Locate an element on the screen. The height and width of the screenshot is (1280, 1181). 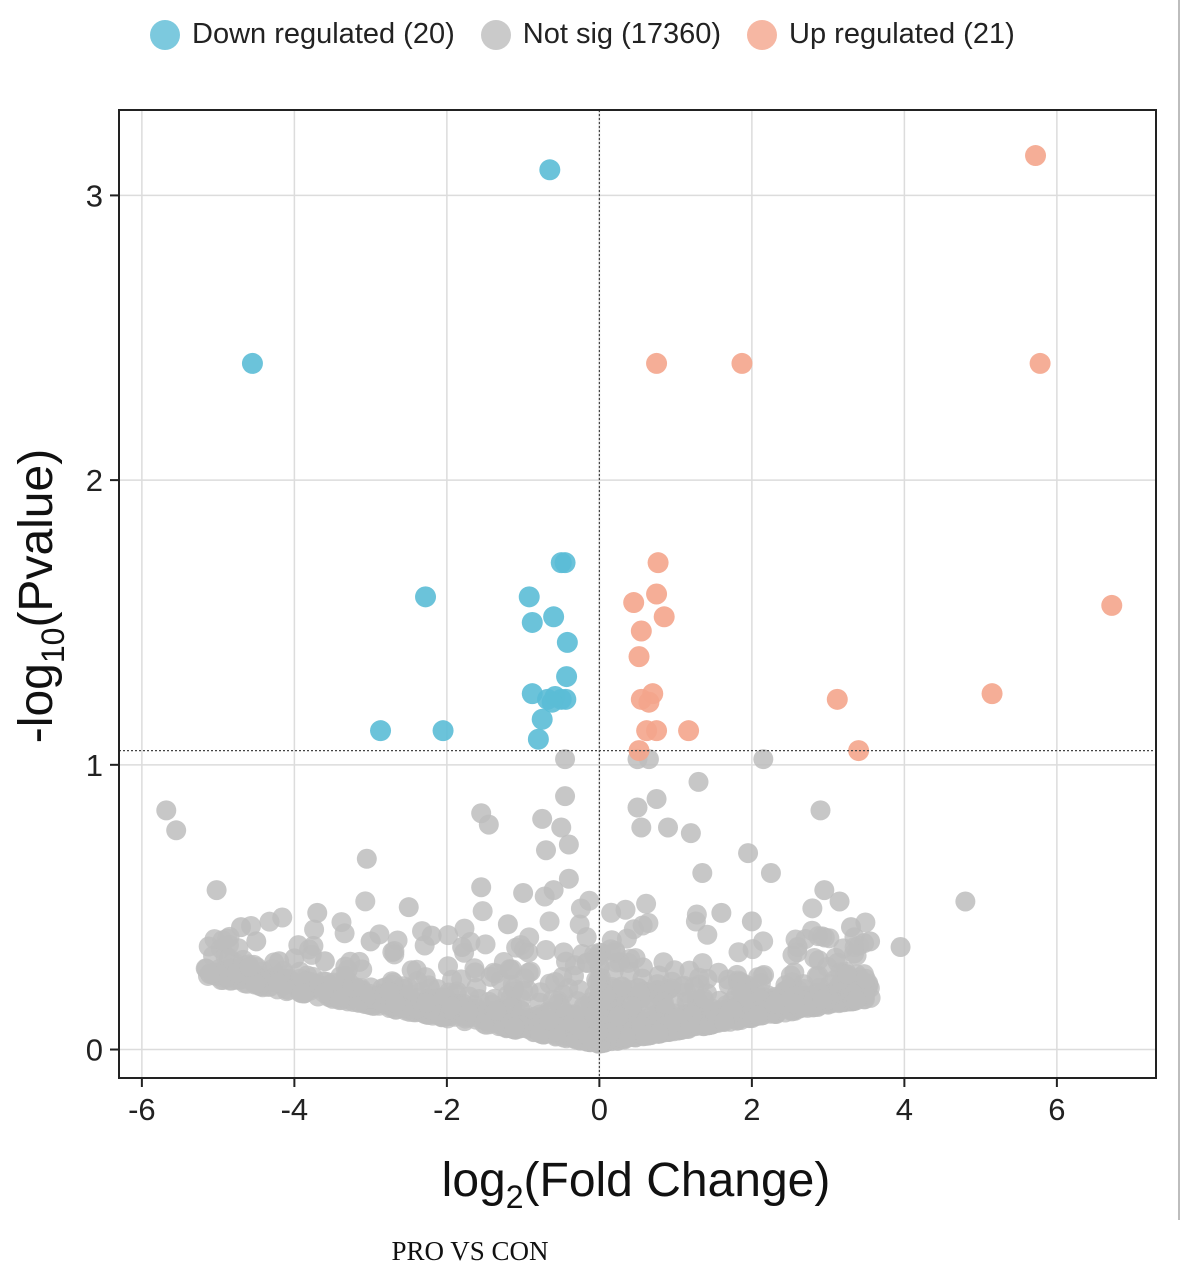
x-tick-label: 2 is located at coordinates (751, 1109).